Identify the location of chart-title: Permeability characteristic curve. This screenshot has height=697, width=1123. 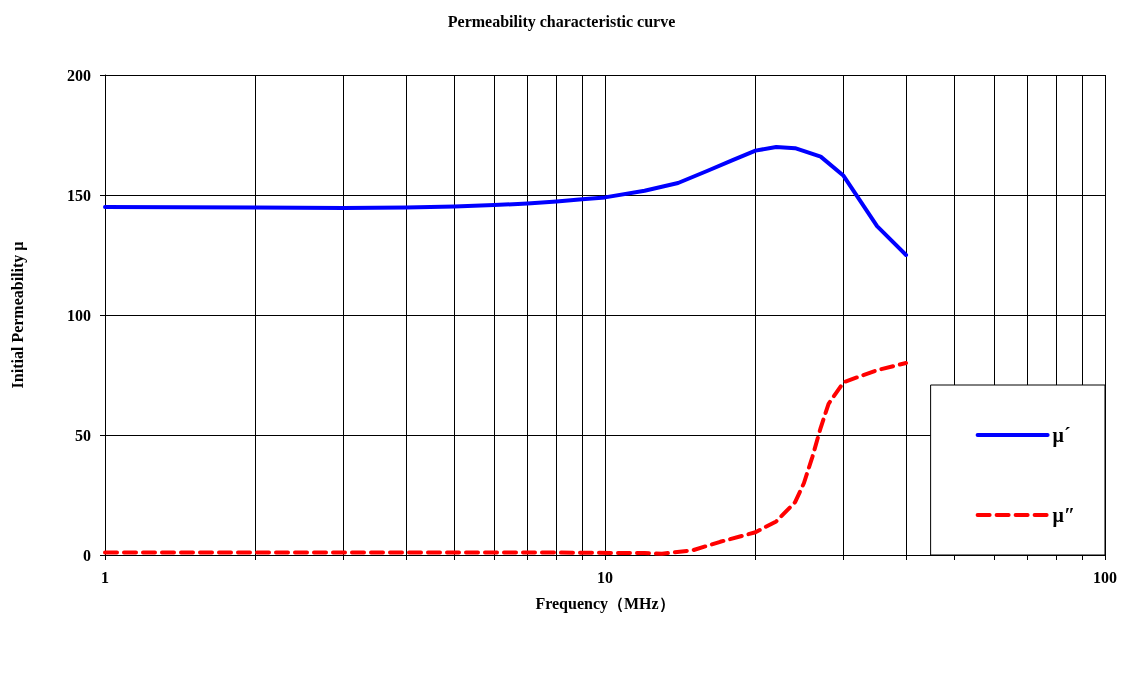
(561, 21).